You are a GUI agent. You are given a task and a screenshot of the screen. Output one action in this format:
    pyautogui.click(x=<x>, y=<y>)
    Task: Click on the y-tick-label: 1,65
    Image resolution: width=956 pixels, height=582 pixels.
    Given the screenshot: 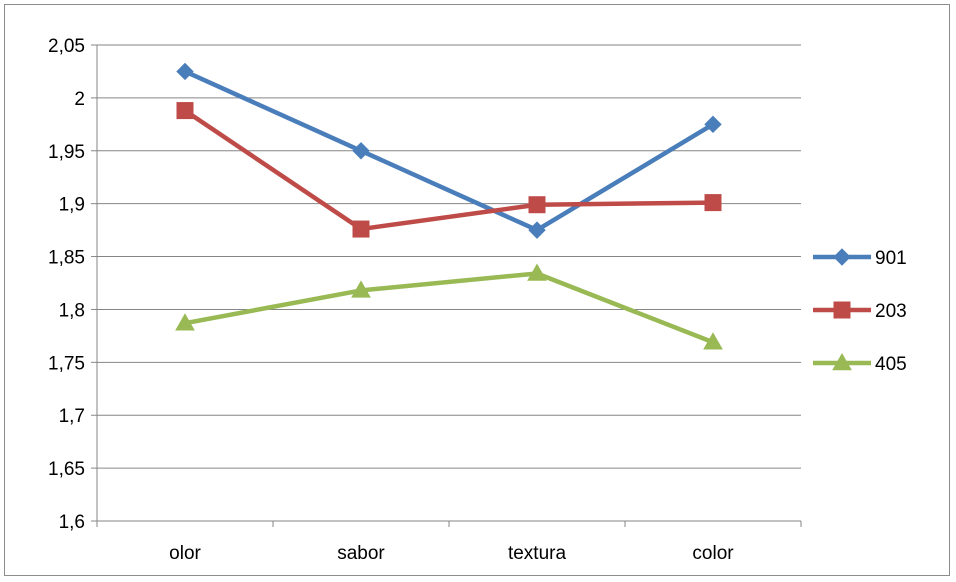 What is the action you would take?
    pyautogui.click(x=66, y=469)
    